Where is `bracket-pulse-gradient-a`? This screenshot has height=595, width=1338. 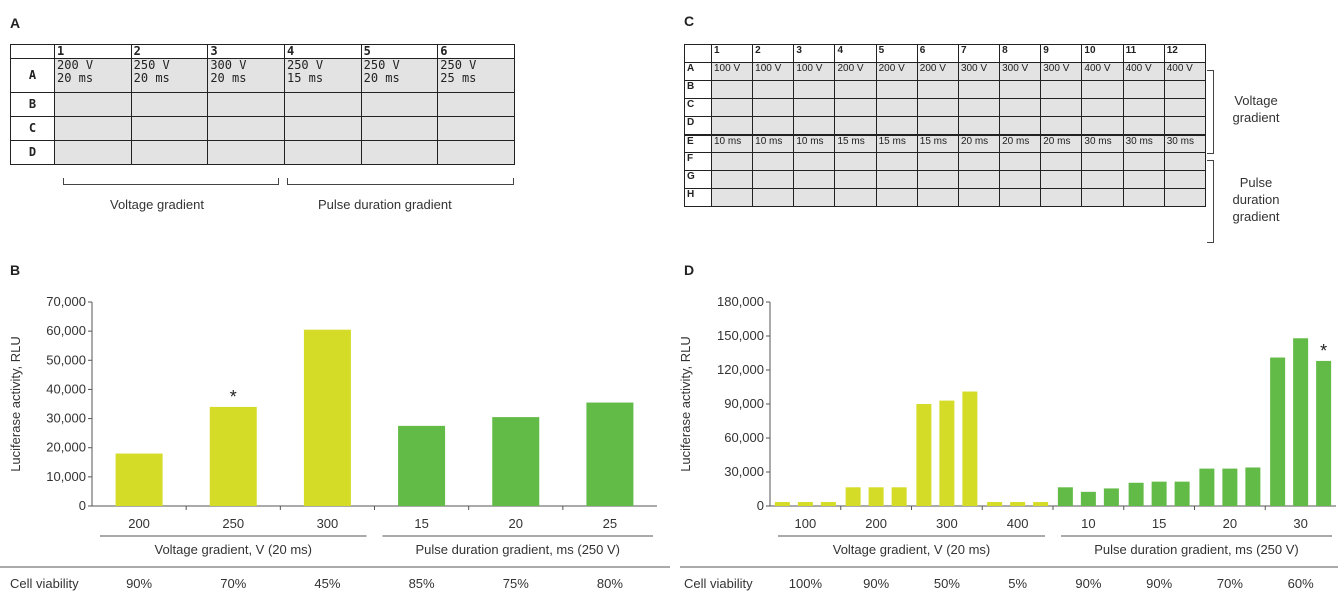 bracket-pulse-gradient-a is located at coordinates (400, 181).